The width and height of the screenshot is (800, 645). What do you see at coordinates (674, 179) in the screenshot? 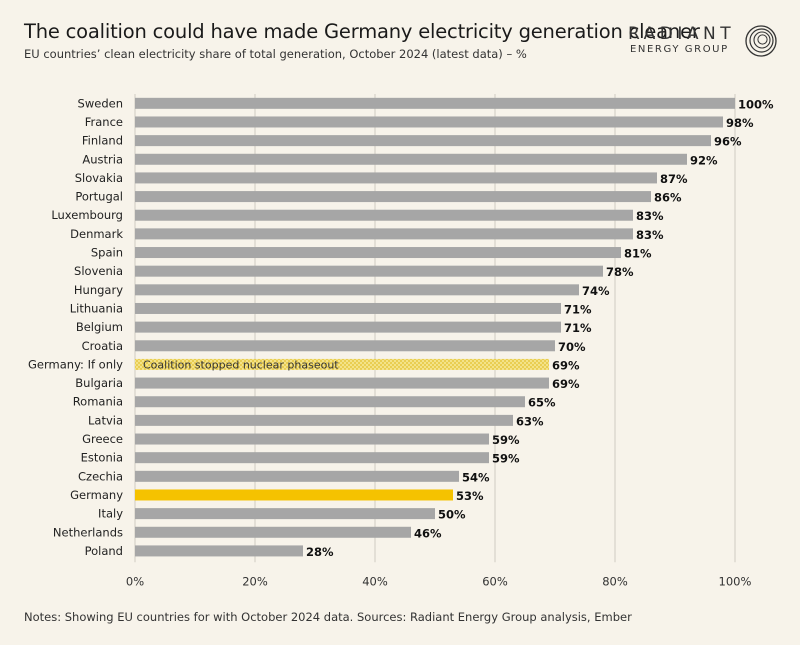
I see `data-label: 87%` at bounding box center [674, 179].